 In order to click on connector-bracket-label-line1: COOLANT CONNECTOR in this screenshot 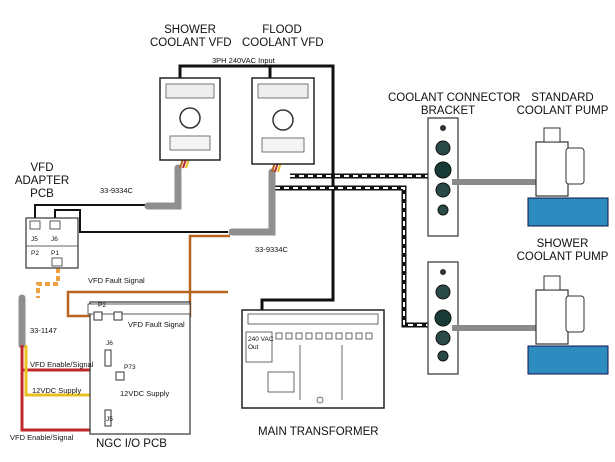, I will do `click(454, 98)`.